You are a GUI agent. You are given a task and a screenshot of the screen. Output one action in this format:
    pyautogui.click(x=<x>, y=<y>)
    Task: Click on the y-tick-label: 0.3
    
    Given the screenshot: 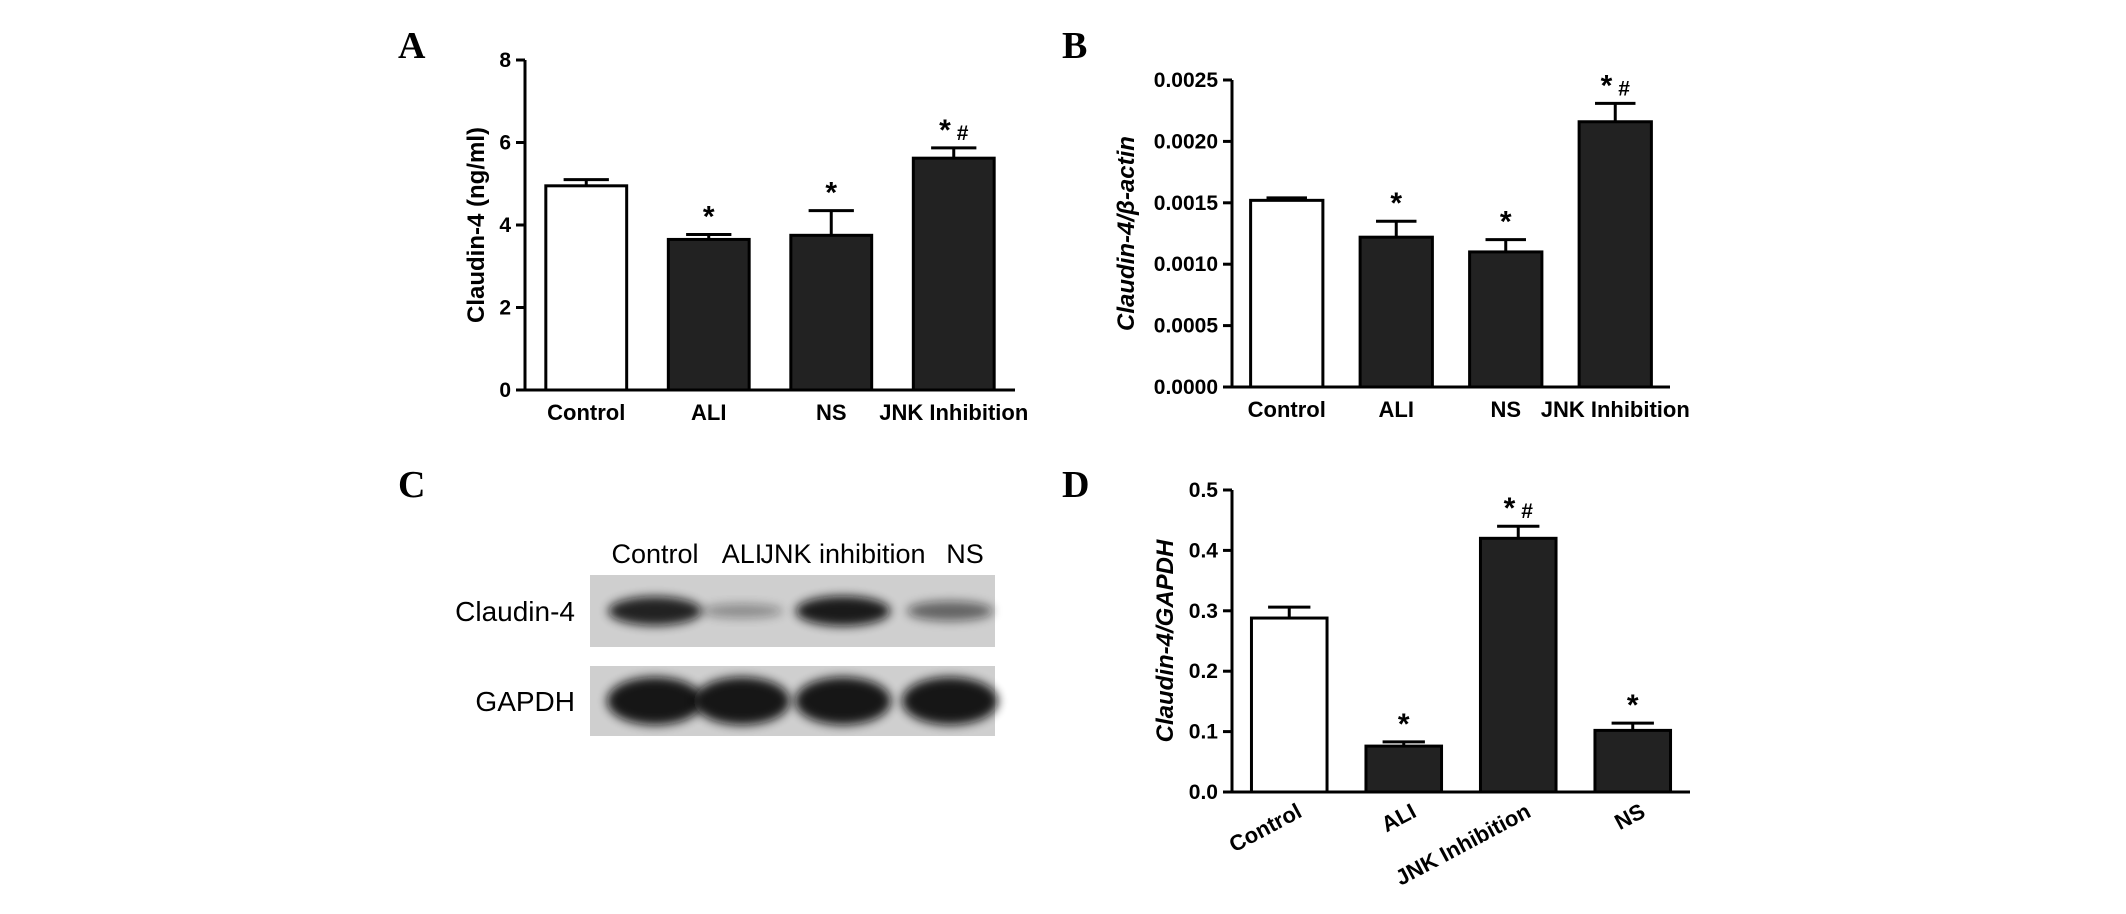 What is the action you would take?
    pyautogui.click(x=1203, y=611)
    